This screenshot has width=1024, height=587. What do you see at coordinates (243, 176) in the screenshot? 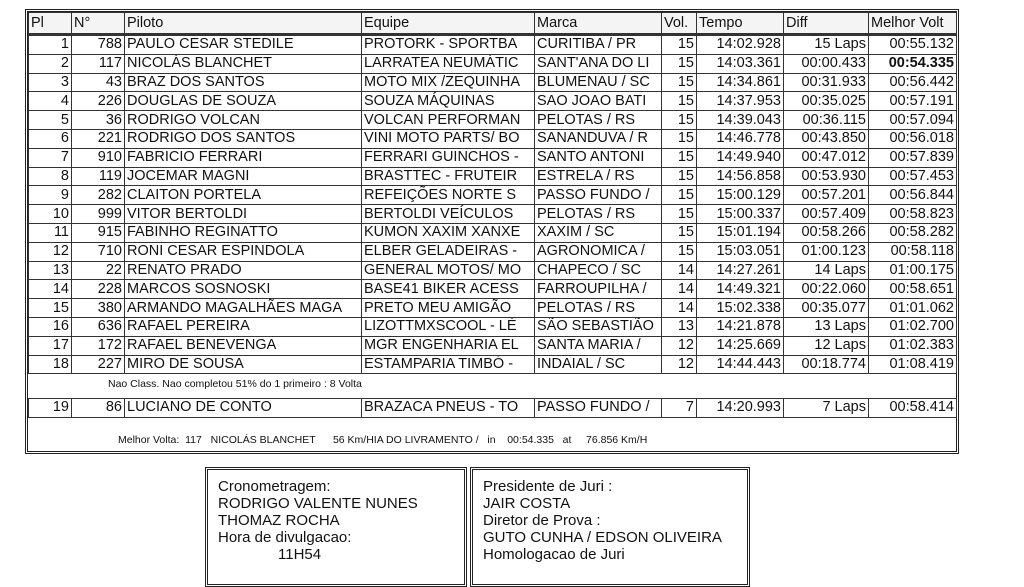
I see `cell-pilot: JOCEMAR MAGNI` at bounding box center [243, 176].